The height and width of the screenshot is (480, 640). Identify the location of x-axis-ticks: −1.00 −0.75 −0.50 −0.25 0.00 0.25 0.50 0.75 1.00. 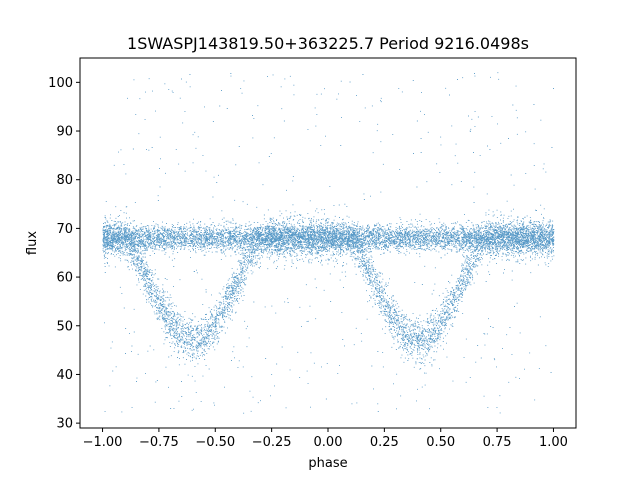
(325, 439).